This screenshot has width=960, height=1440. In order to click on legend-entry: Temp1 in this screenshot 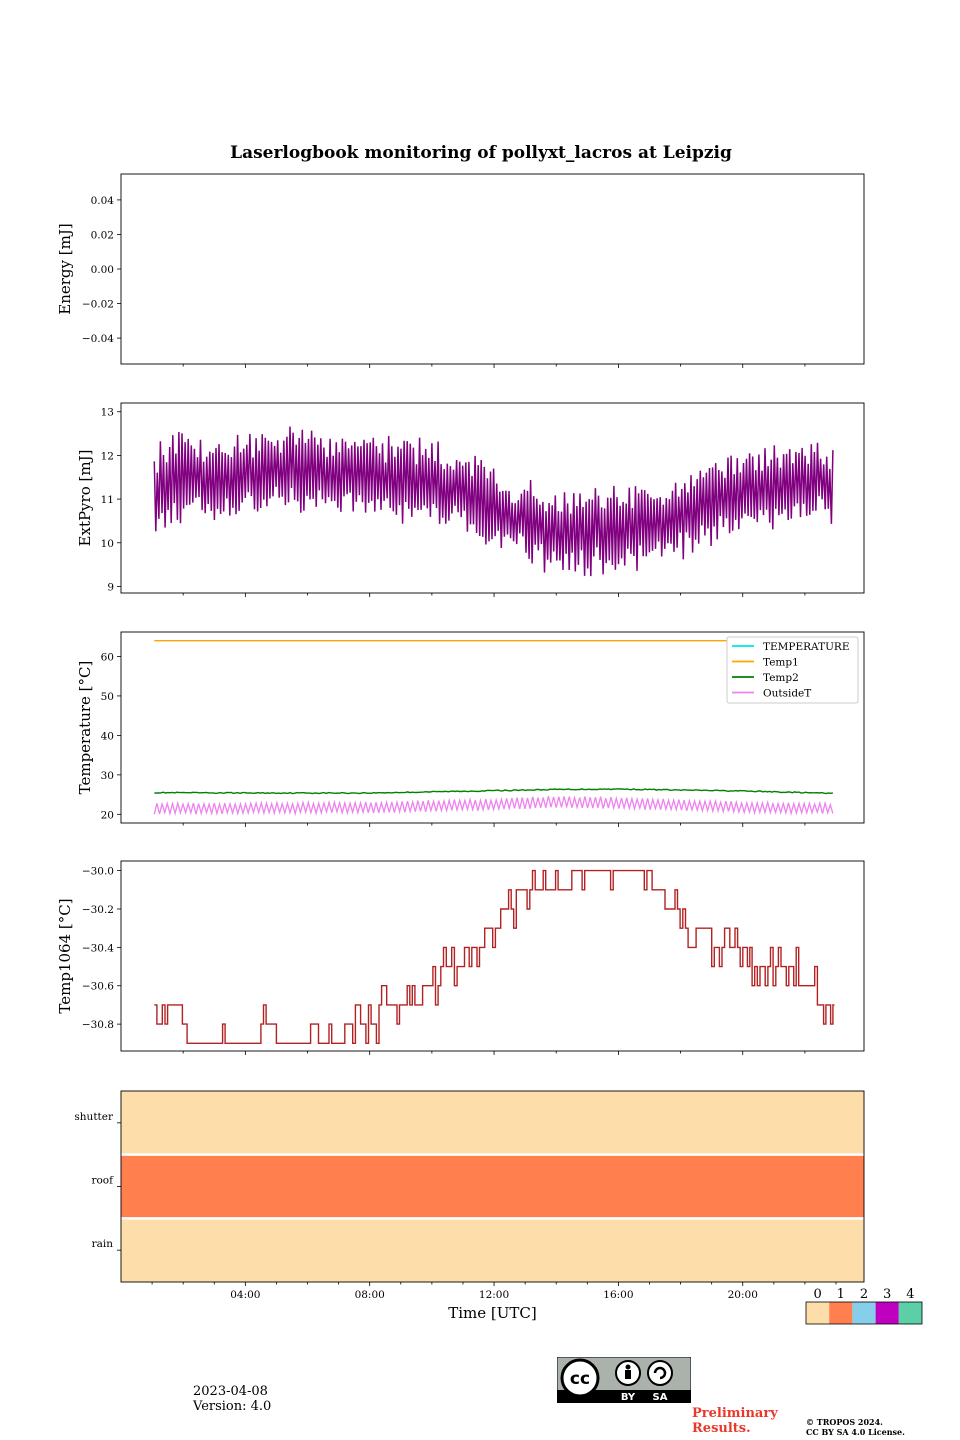, I will do `click(781, 663)`.